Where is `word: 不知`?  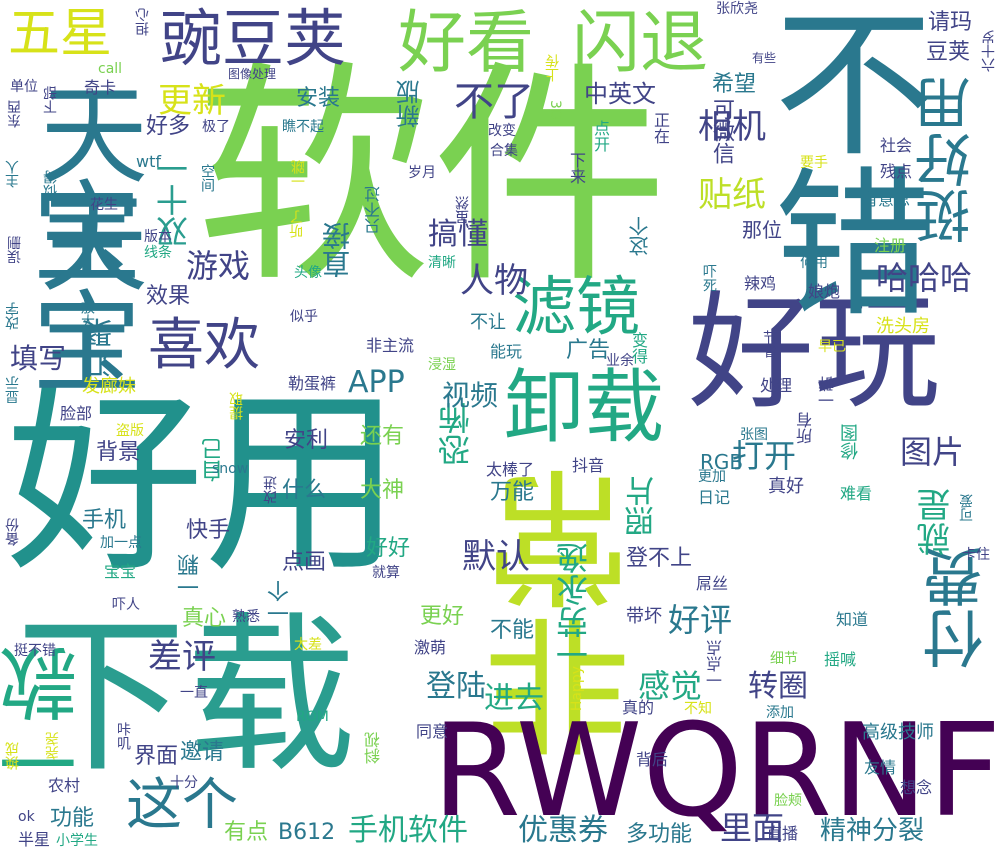
word: 不知 is located at coordinates (698, 709).